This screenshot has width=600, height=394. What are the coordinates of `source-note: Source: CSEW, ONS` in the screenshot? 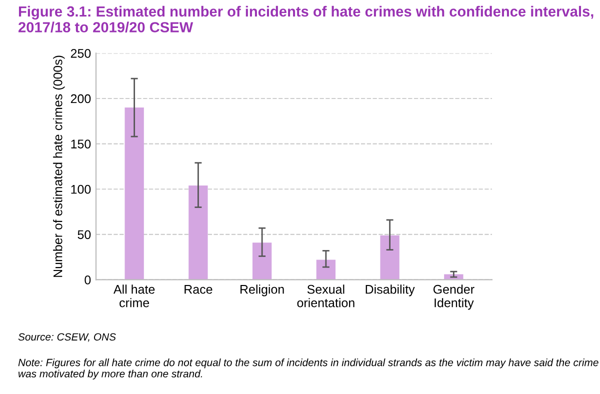 It's located at (67, 337).